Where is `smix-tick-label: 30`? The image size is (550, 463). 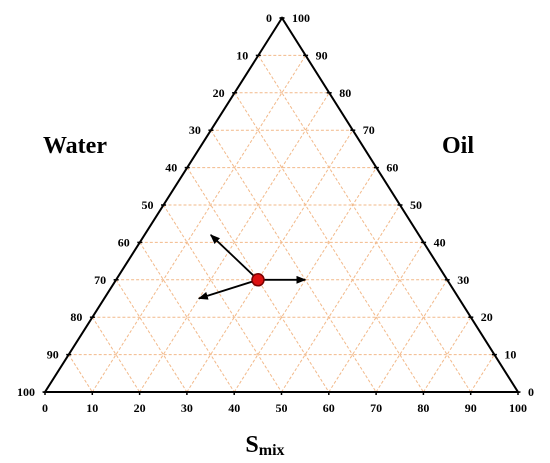 smix-tick-label: 30 is located at coordinates (187, 408).